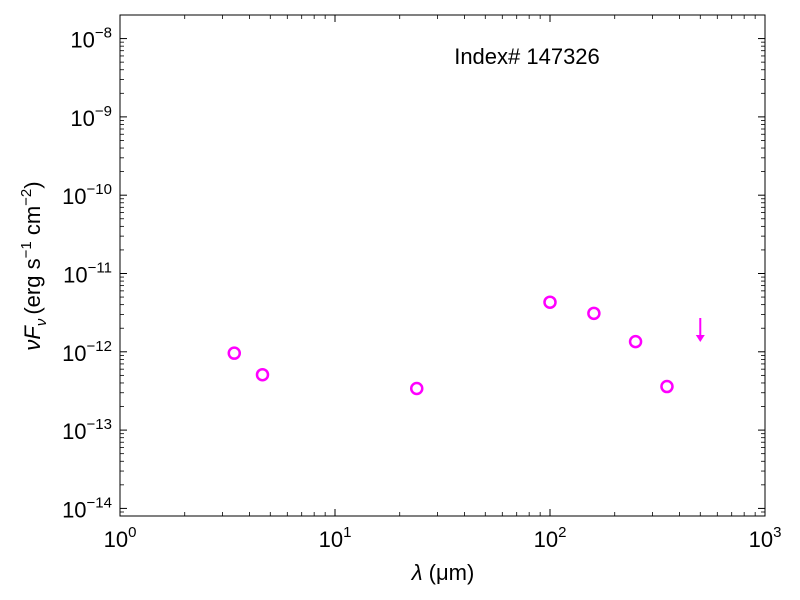 The width and height of the screenshot is (800, 600). I want to click on y-axis-unit-prefix: (erg s, so click(32, 286).